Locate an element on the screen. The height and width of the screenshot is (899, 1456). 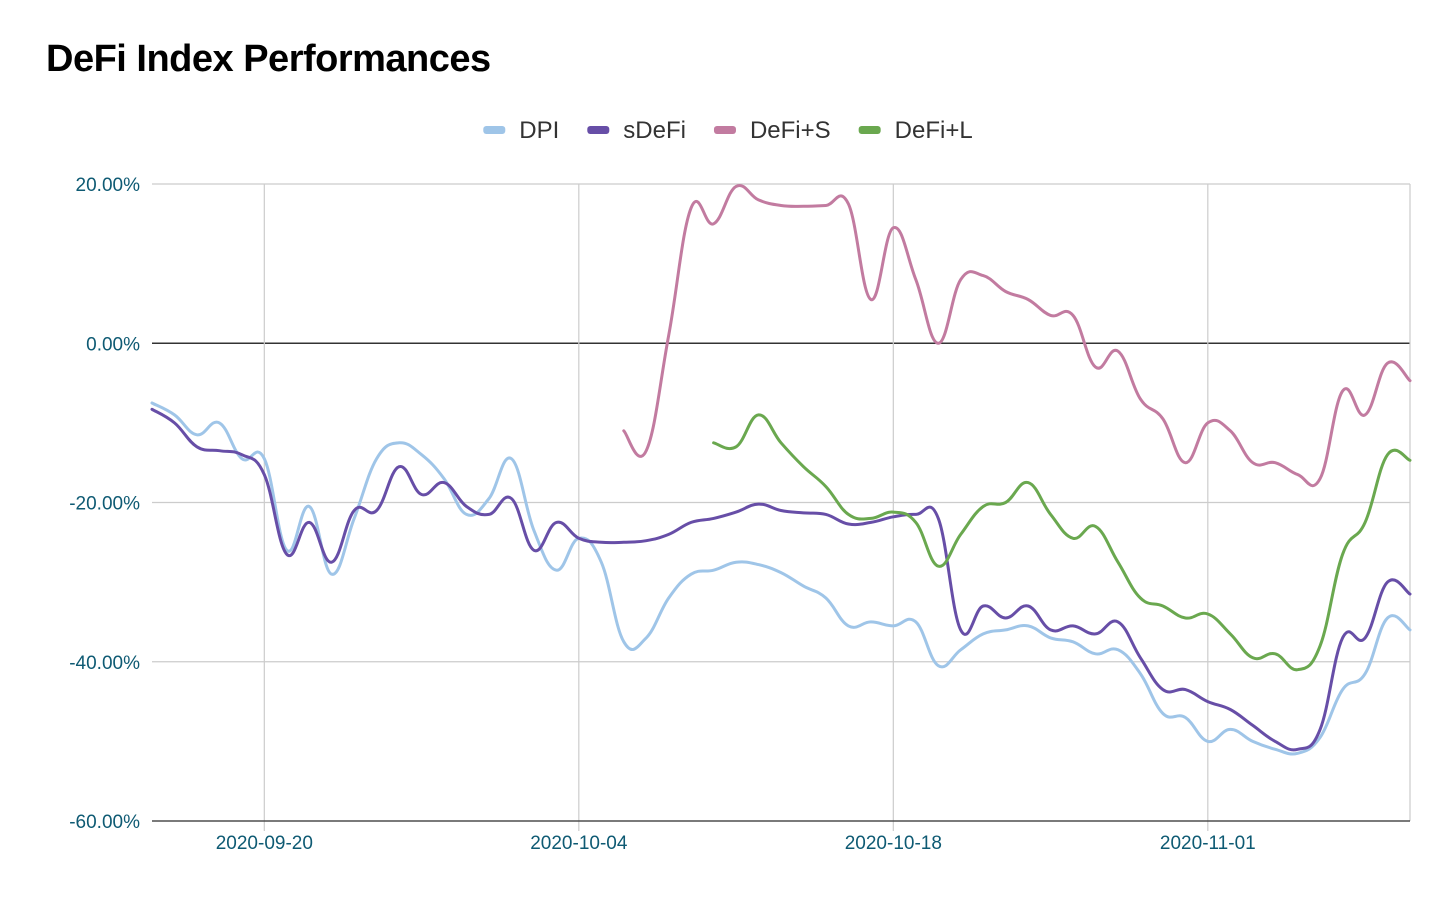
x-tick-label: 2020-10-04 is located at coordinates (579, 843).